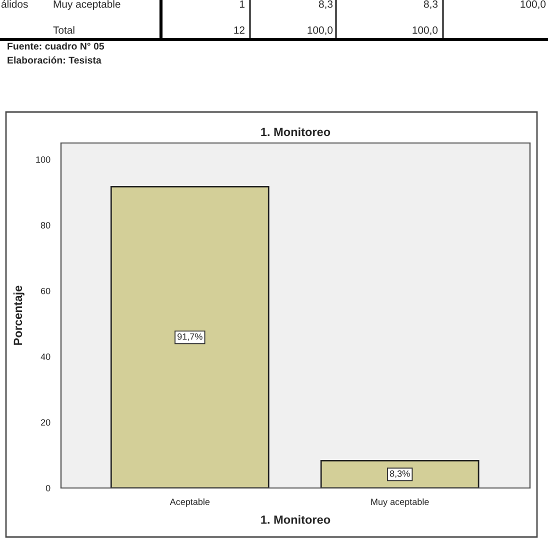  I want to click on chart-title: 1. Monitoreo, so click(295, 132).